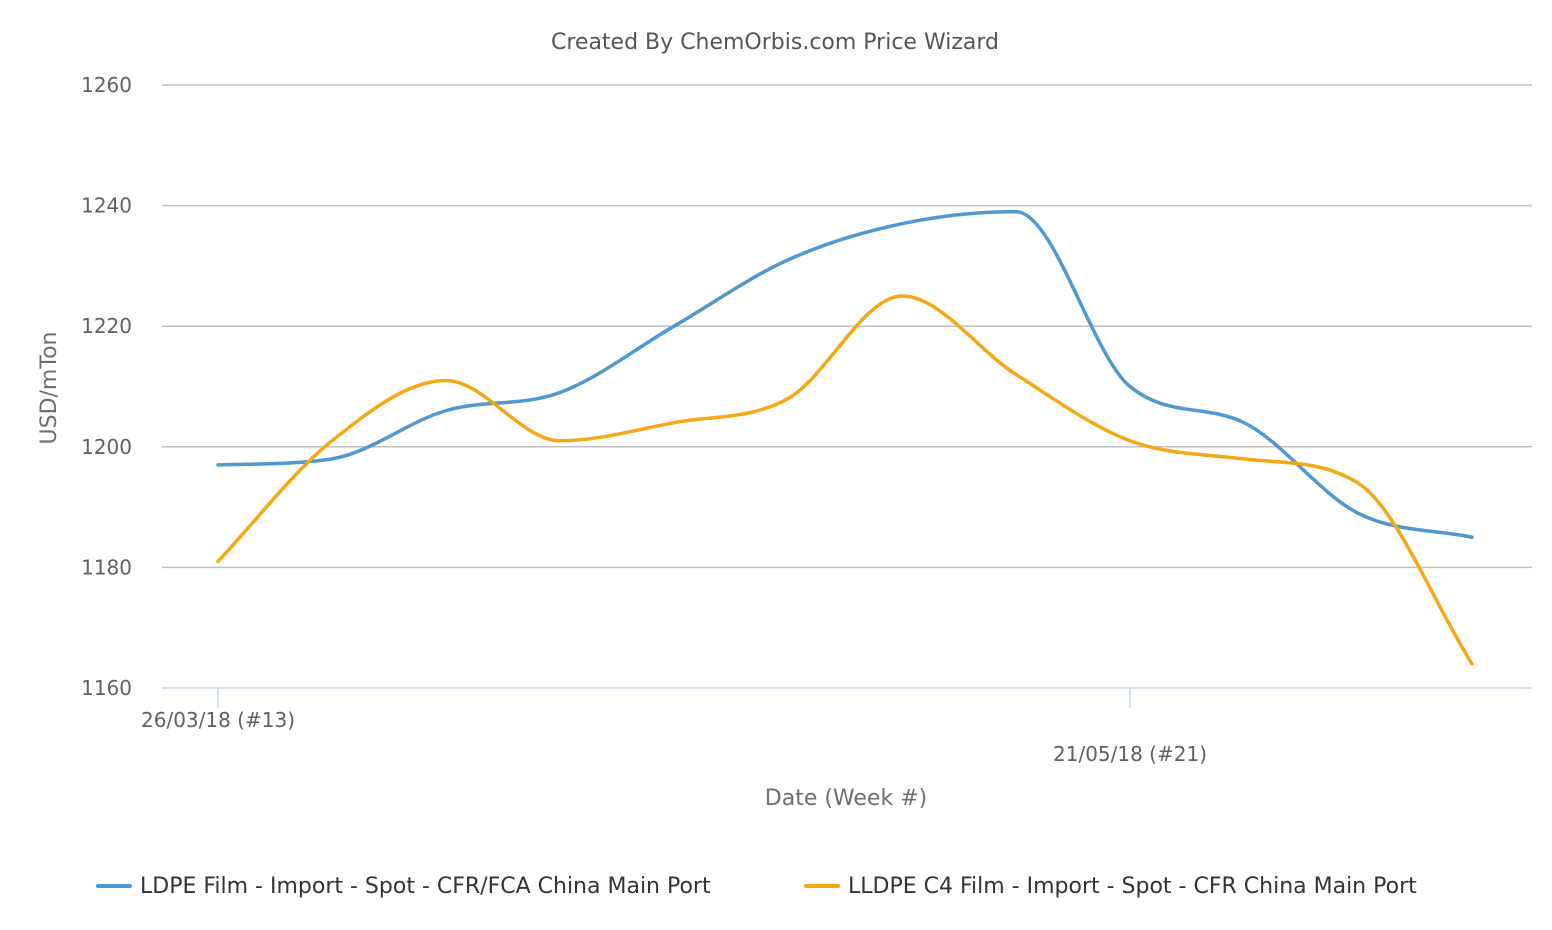 This screenshot has width=1552, height=930. What do you see at coordinates (1130, 754) in the screenshot?
I see `x-tick-label: 21/05/18 (#21)` at bounding box center [1130, 754].